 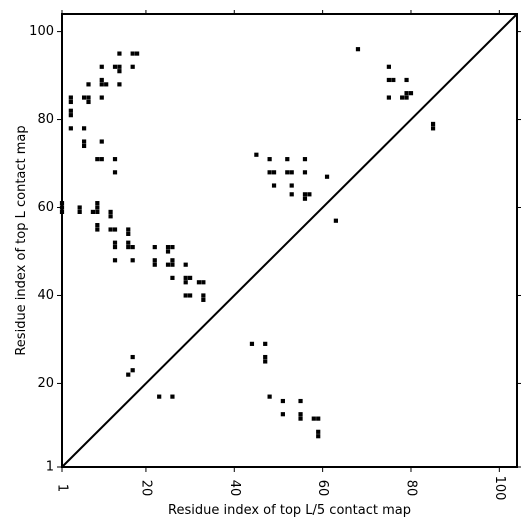 What do you see at coordinates (410, 488) in the screenshot?
I see `x-tick-label: 80` at bounding box center [410, 488].